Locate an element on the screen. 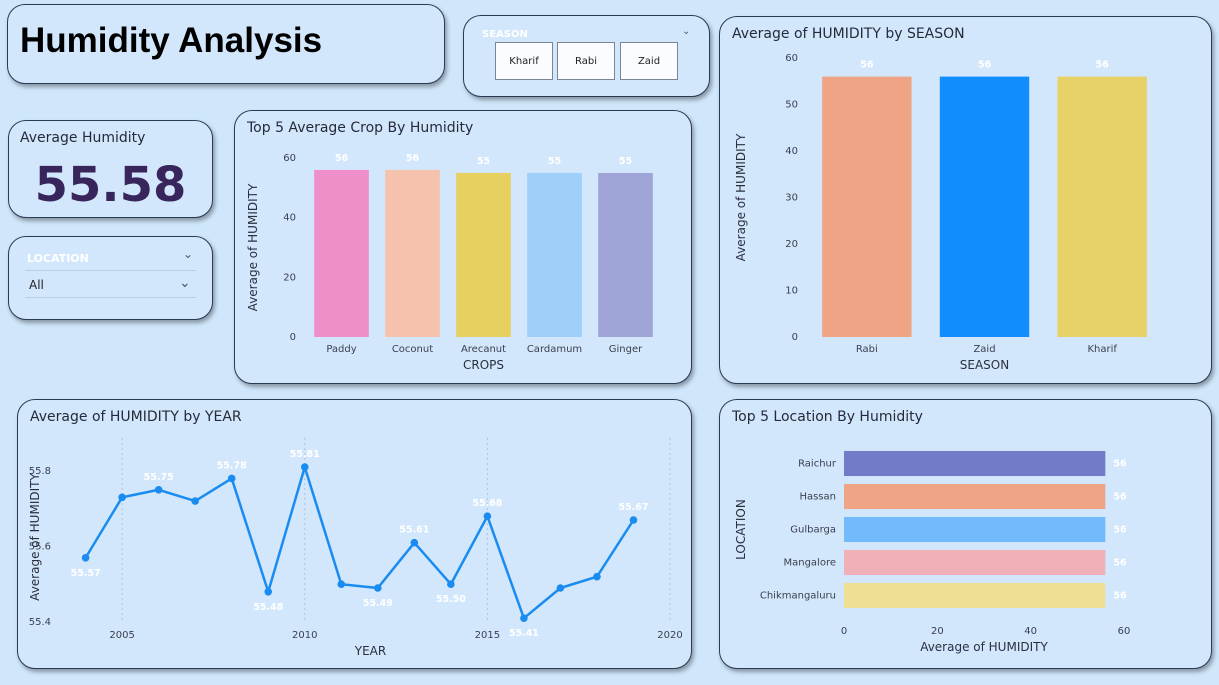 This screenshot has width=1219, height=685. x-tick-label: Arecanut is located at coordinates (483, 349).